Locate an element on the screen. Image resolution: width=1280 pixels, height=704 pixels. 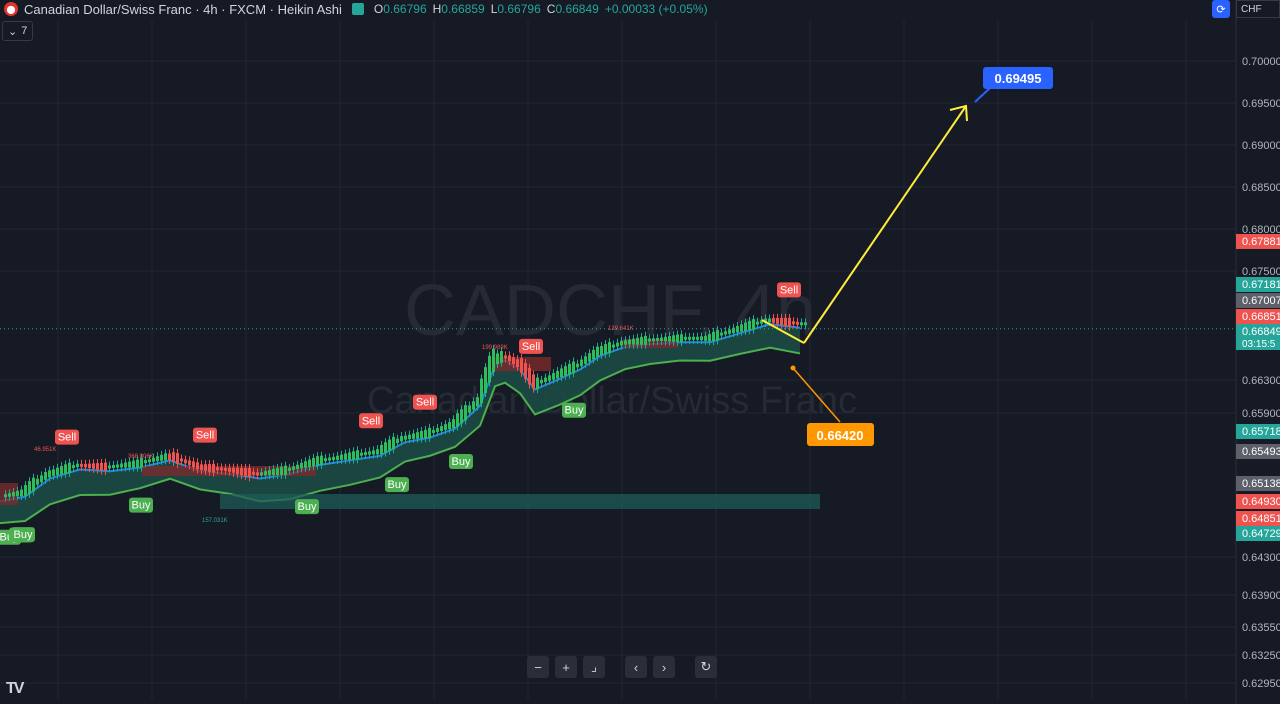
price-label: 0.65138 is located at coordinates (1261, 484).